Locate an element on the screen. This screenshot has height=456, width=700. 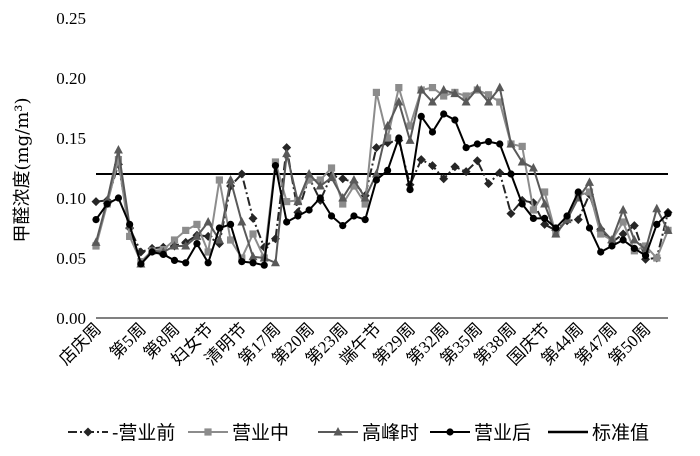
y-tick-label: 0.25 is located at coordinates (71, 18).